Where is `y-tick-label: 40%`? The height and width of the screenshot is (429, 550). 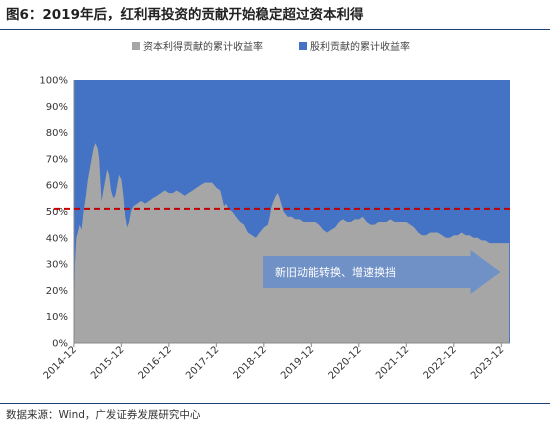 y-tick-label: 40% is located at coordinates (57, 238).